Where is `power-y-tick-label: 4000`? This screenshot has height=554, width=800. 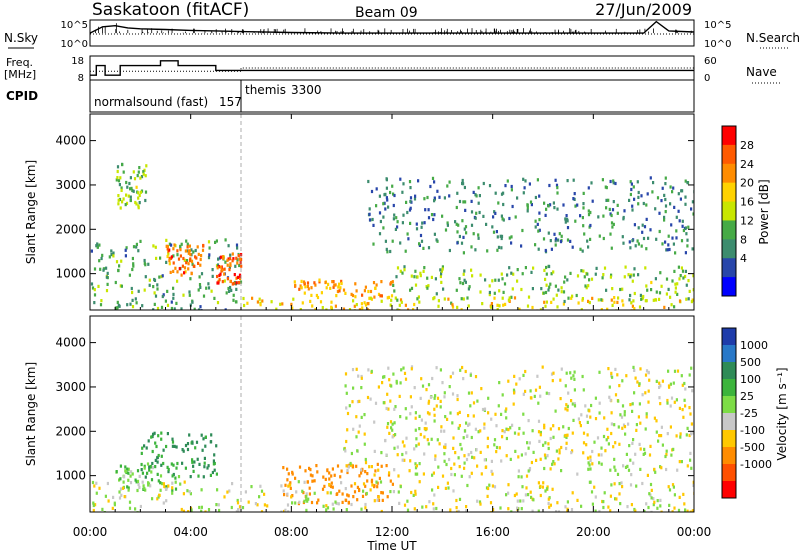
power-y-tick-label: 4000 is located at coordinates (70, 141).